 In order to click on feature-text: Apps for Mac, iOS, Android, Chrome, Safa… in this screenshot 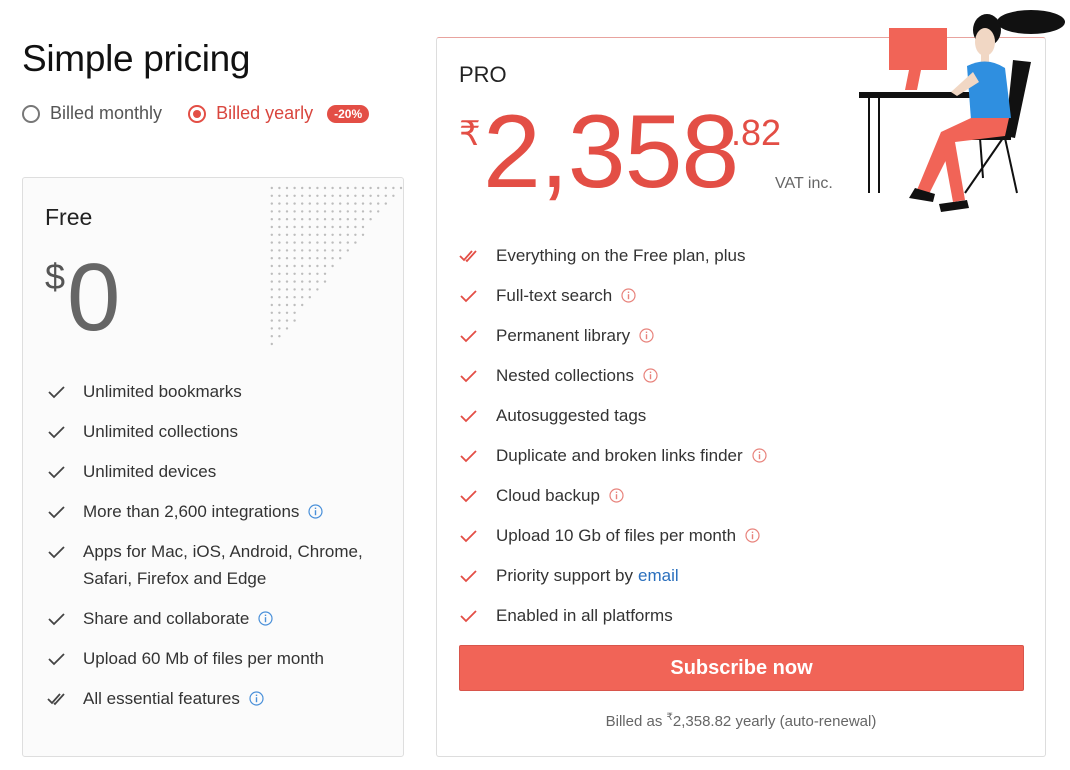, I will do `click(223, 565)`.